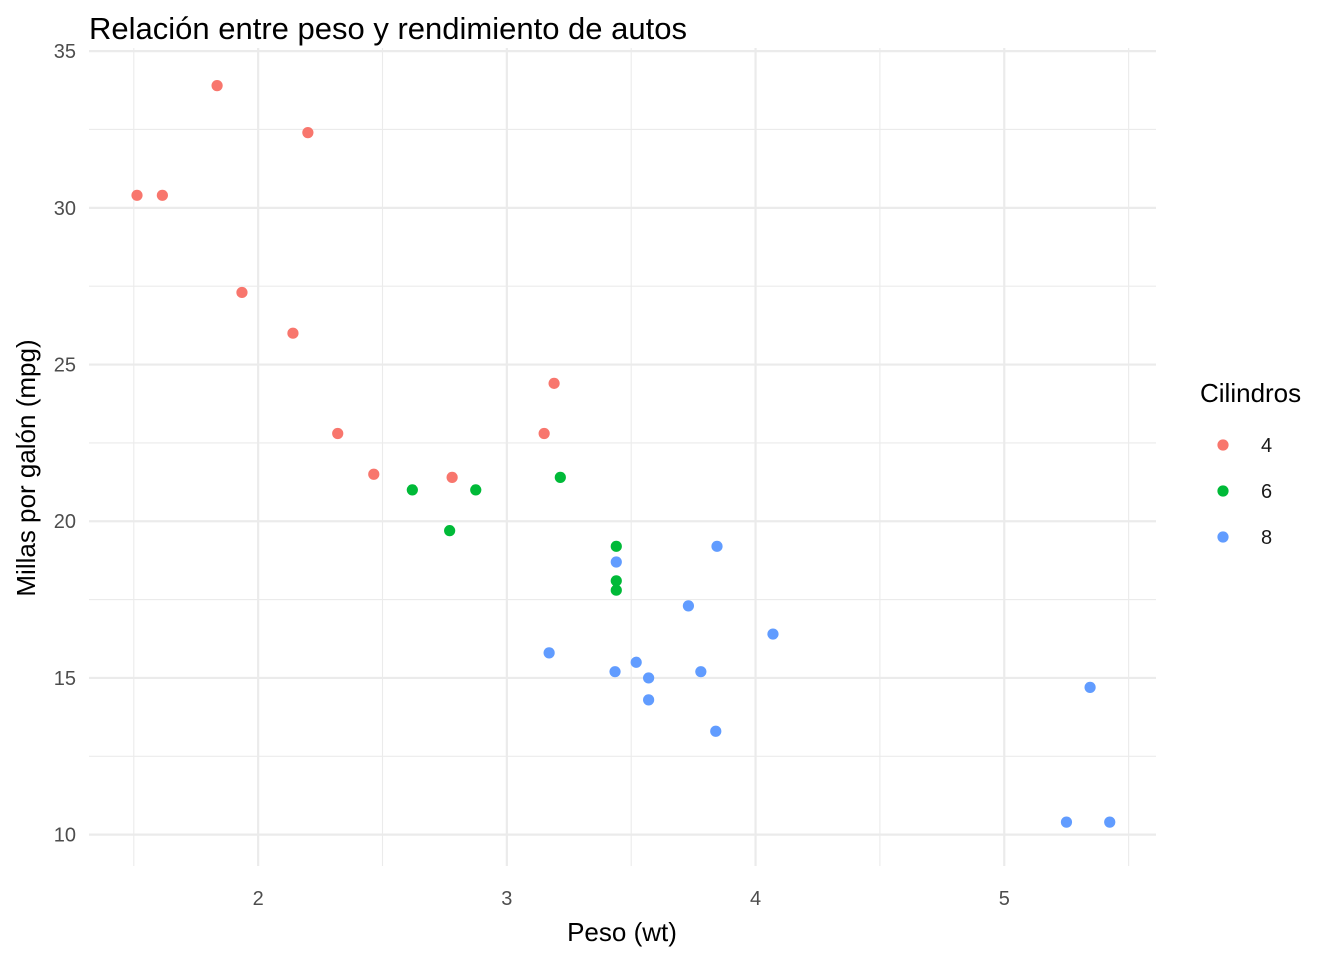  I want to click on legend-label-6: 6, so click(1266, 492).